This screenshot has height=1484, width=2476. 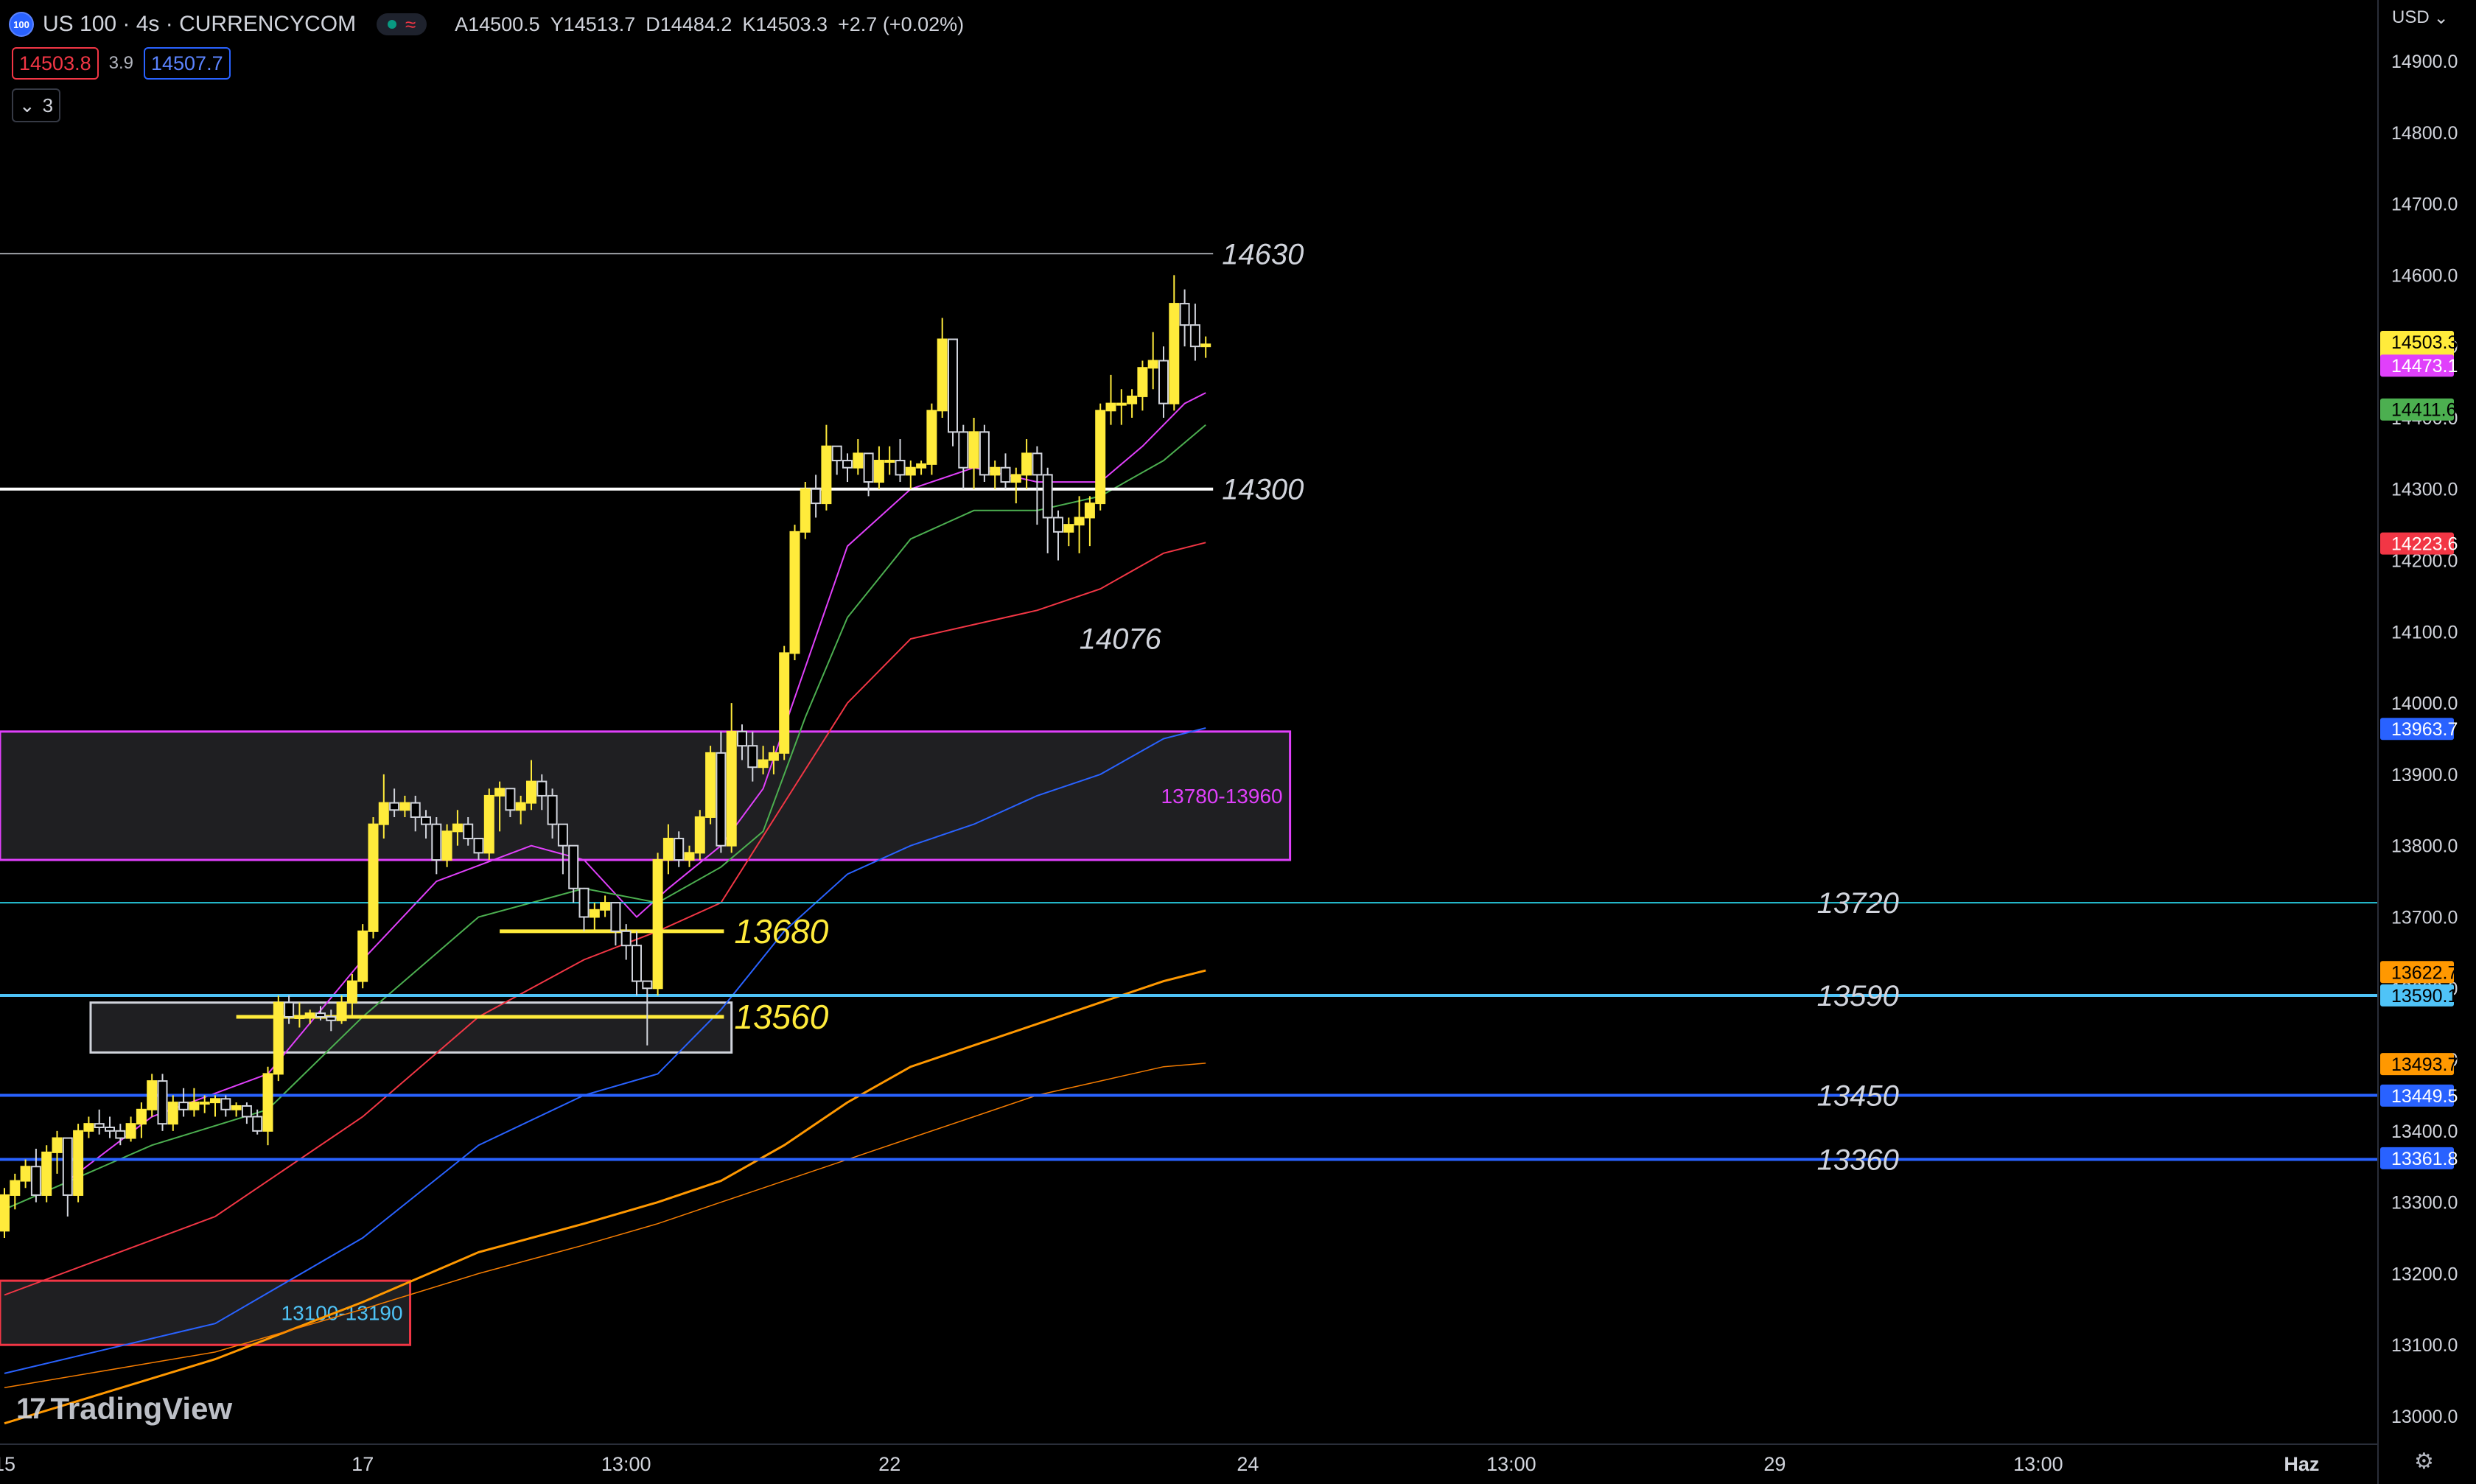 I want to click on time-tick-label: 29, so click(x=1774, y=1464).